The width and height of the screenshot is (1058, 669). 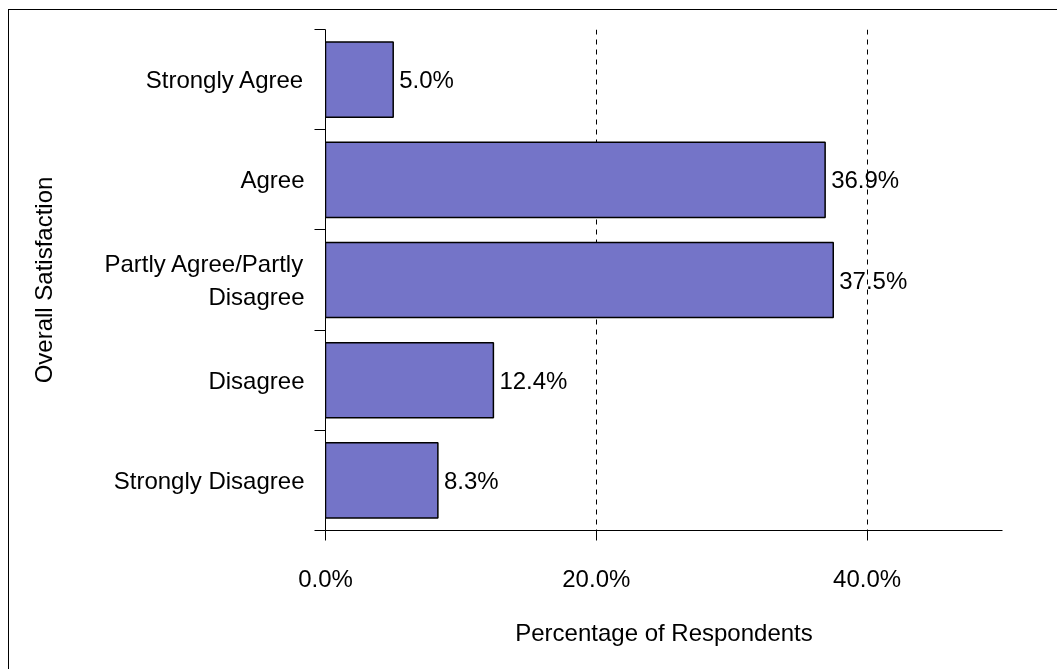 What do you see at coordinates (426, 80) in the screenshot?
I see `data-label: 5.0%` at bounding box center [426, 80].